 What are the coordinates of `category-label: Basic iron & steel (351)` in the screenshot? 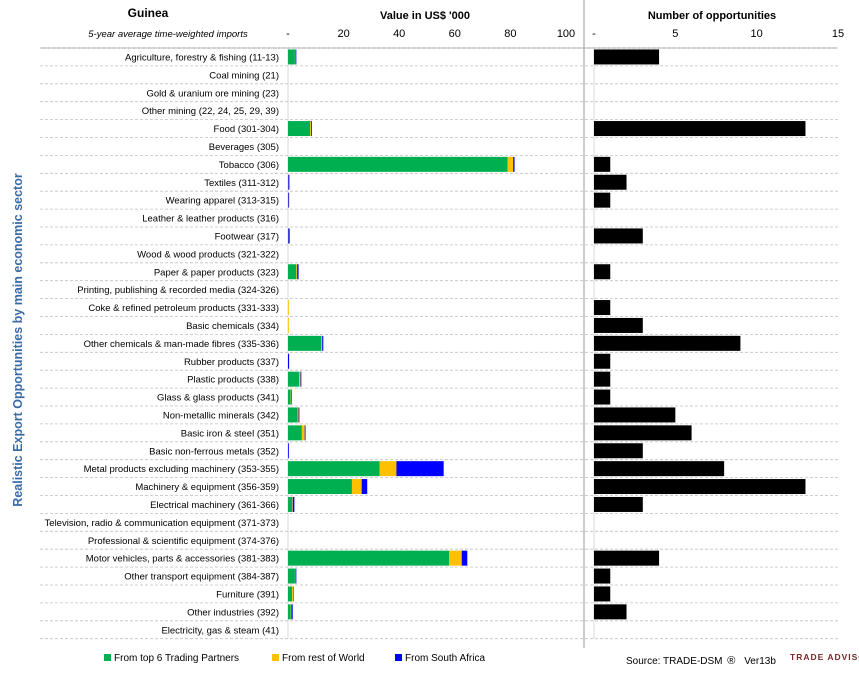 It's located at (230, 433).